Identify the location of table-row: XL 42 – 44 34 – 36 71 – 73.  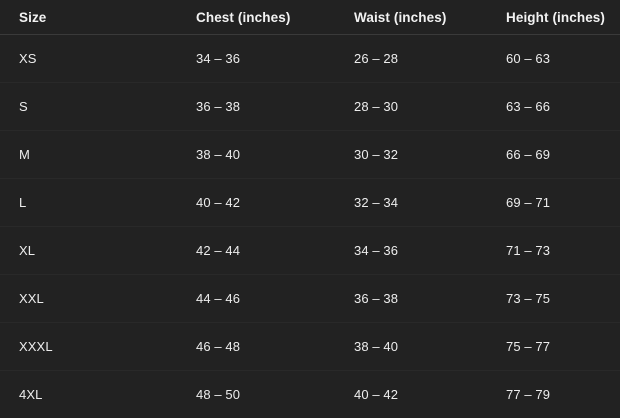
(310, 251).